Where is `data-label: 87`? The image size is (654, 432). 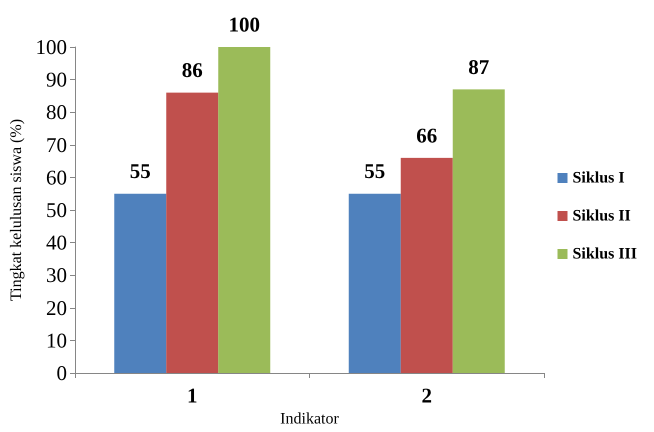
data-label: 87 is located at coordinates (479, 66).